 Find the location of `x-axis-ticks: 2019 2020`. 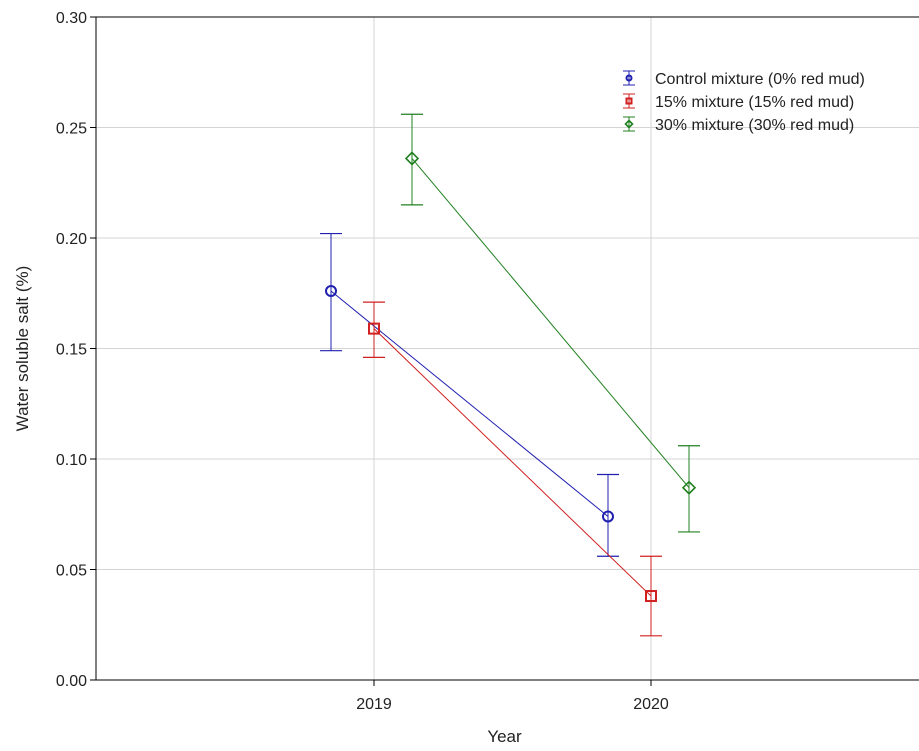

x-axis-ticks: 2019 2020 is located at coordinates (512, 696).